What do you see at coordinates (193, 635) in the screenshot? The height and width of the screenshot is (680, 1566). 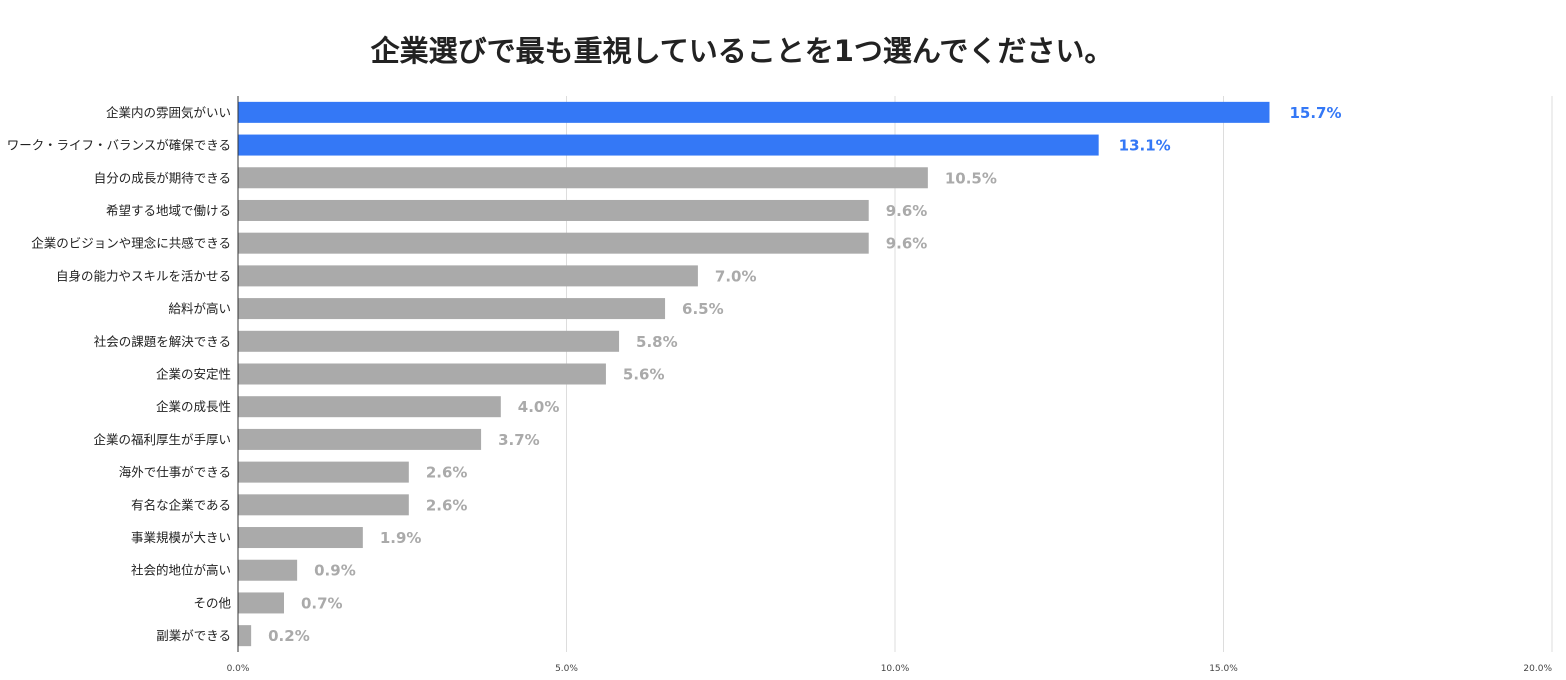 I see `category-label: 副業ができる` at bounding box center [193, 635].